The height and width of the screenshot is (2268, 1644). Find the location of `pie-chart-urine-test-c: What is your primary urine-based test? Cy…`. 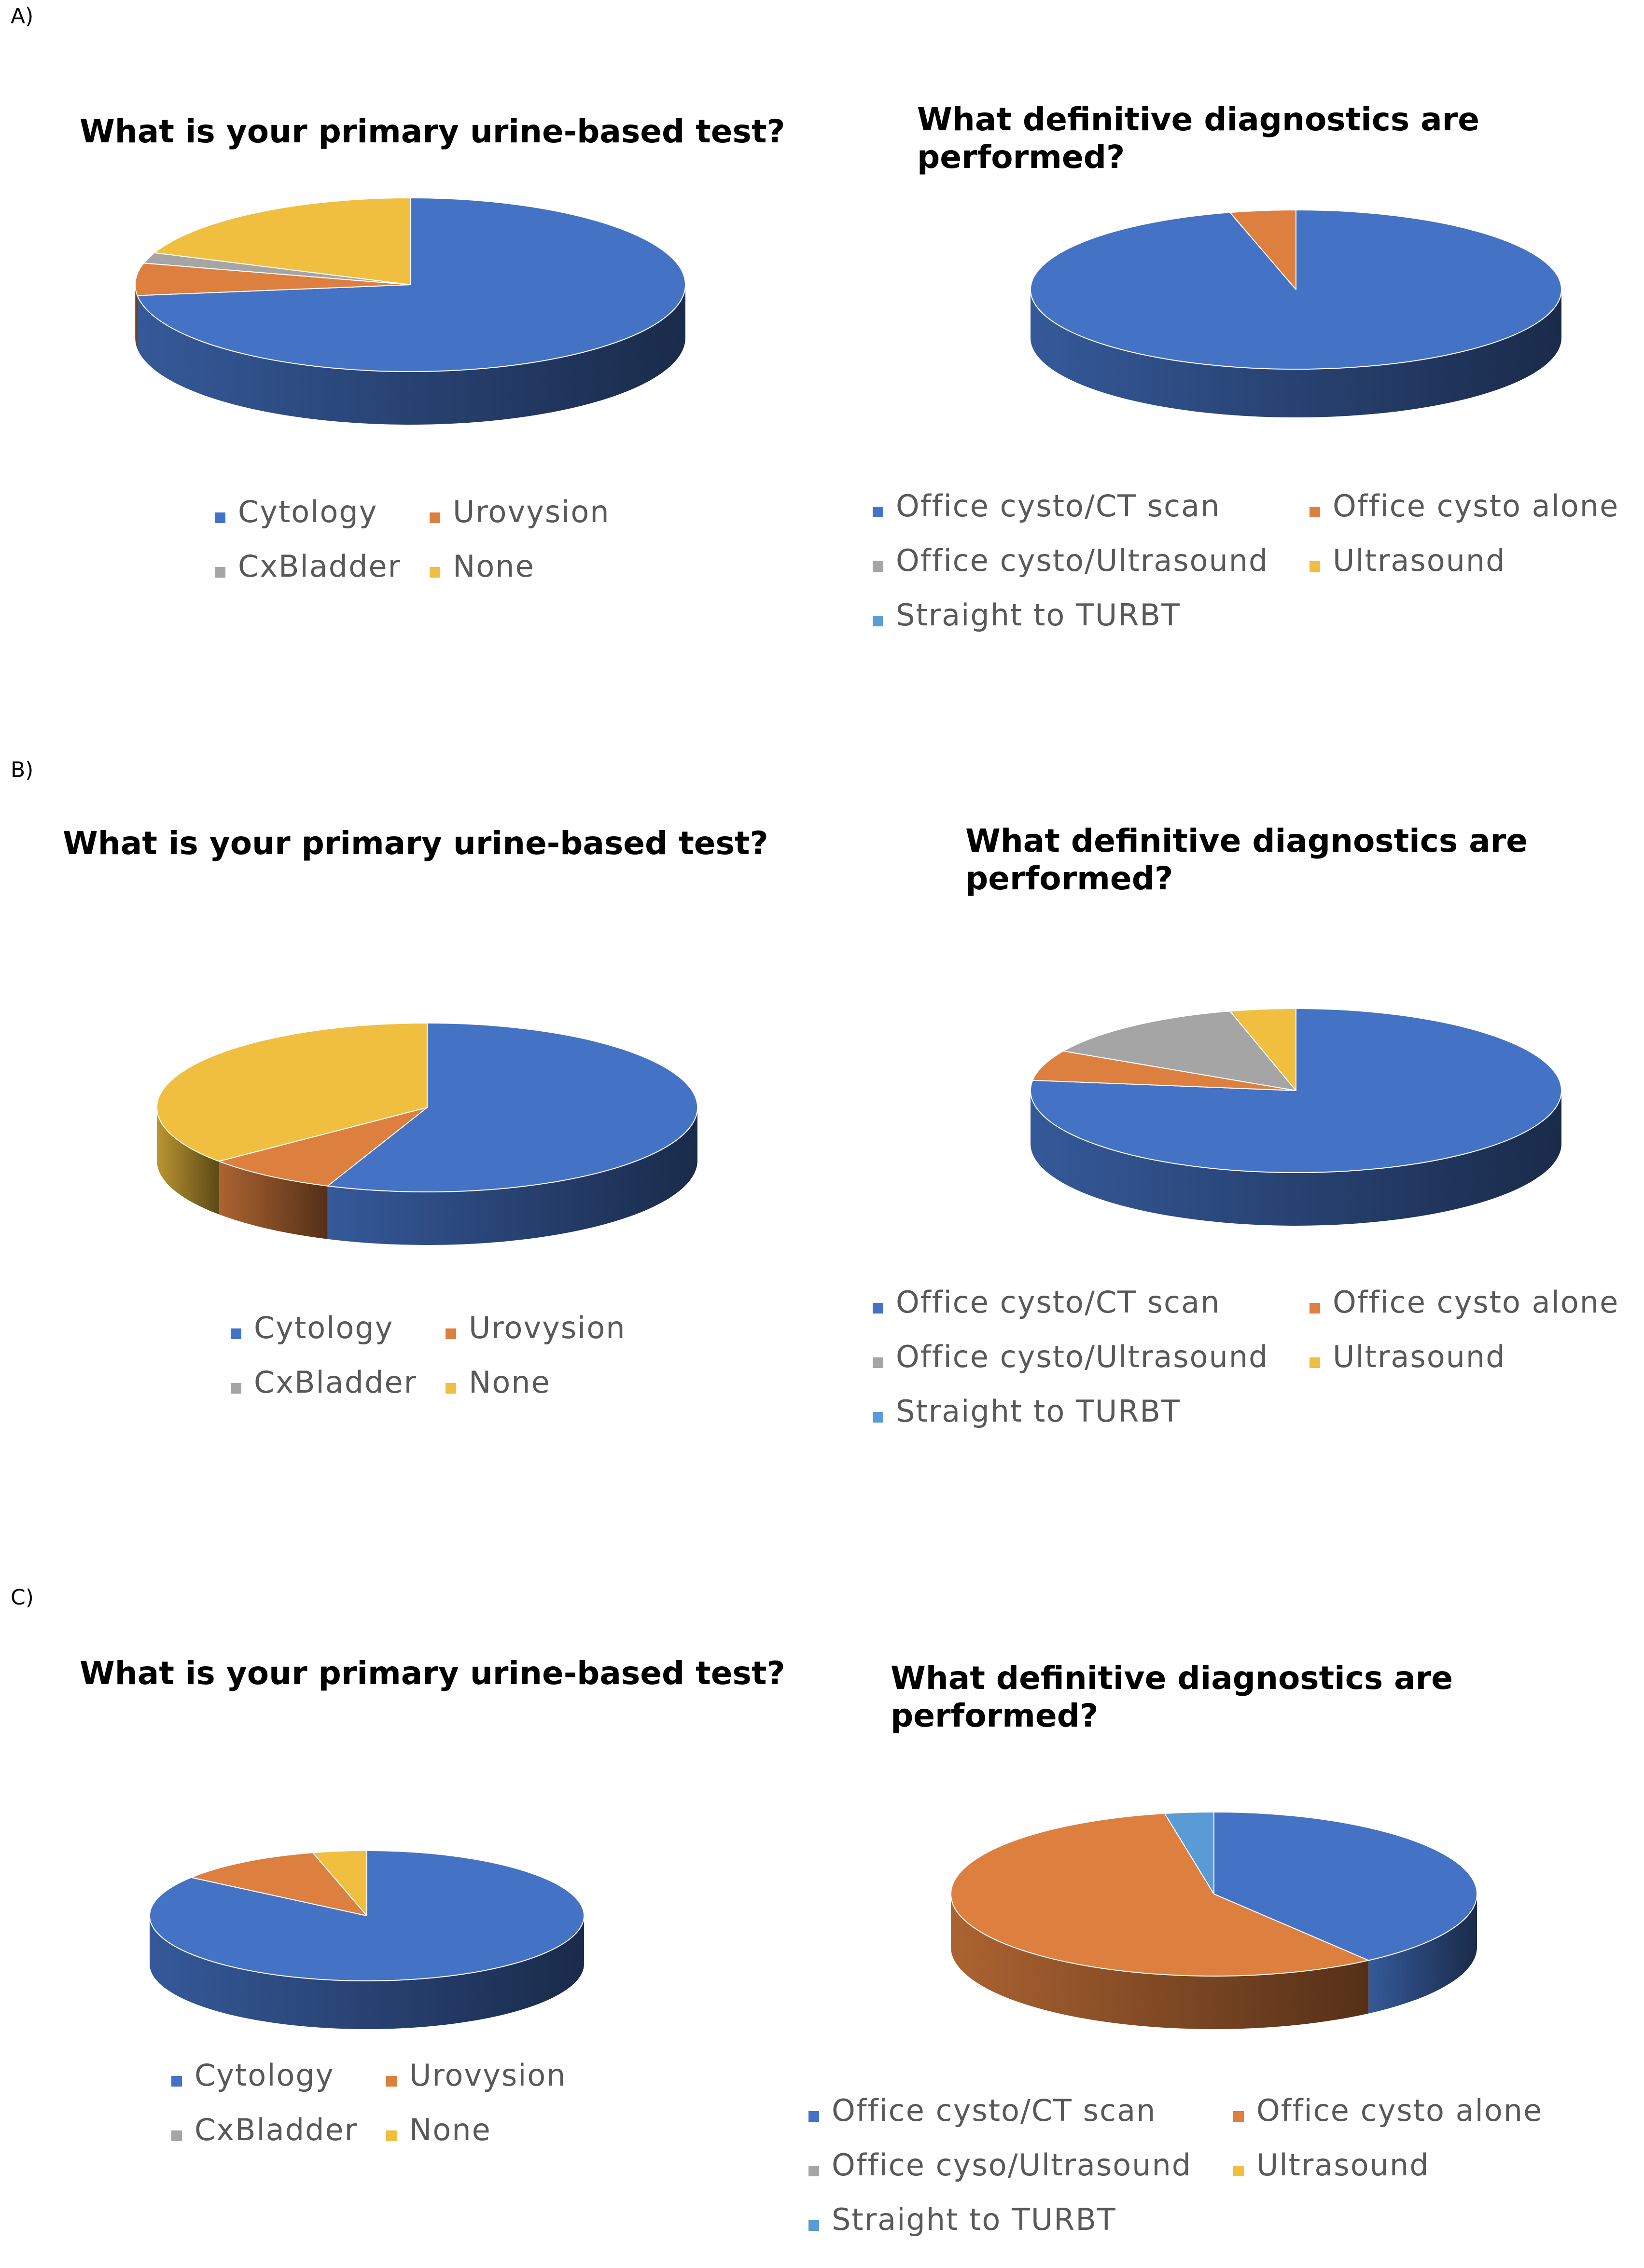

pie-chart-urine-test-c: What is your primary urine-based test? Cy… is located at coordinates (433, 1901).